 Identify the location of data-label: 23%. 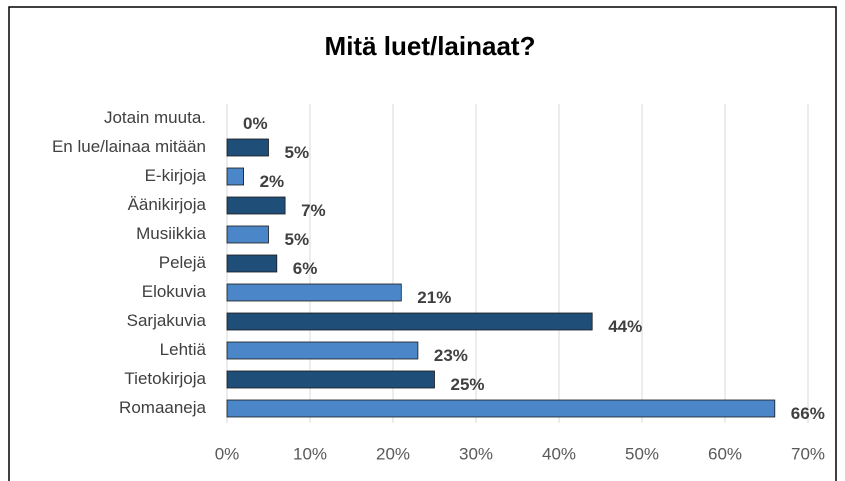
(451, 355).